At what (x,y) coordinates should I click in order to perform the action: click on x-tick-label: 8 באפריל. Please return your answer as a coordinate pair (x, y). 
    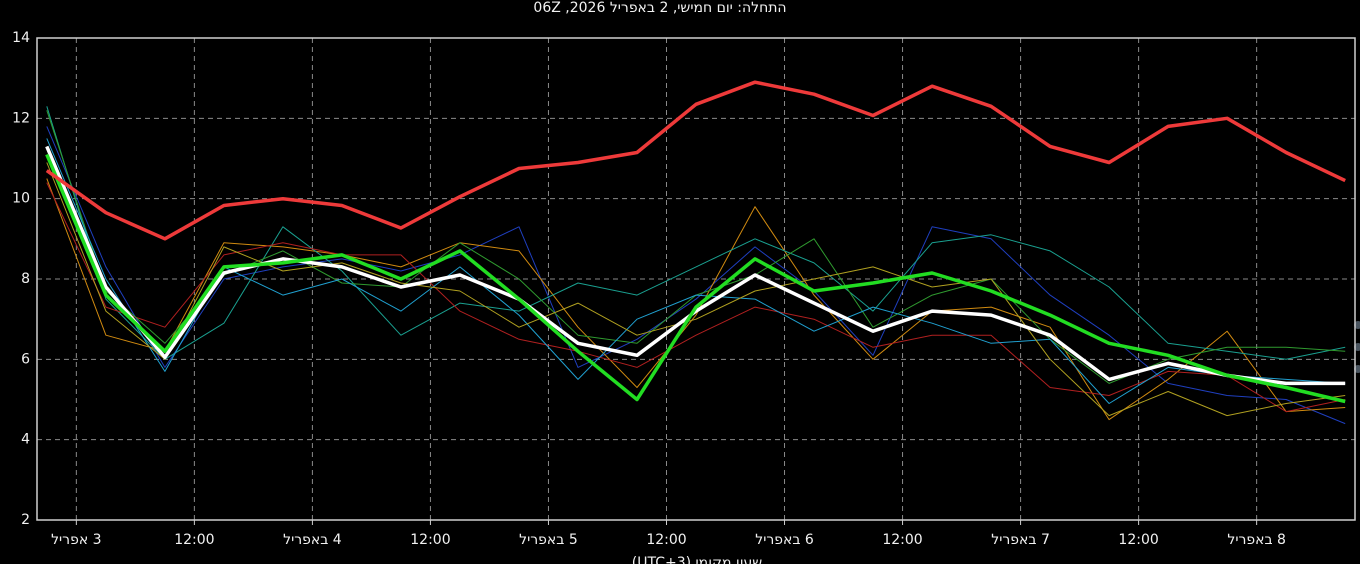
    Looking at the image, I should click on (1256, 540).